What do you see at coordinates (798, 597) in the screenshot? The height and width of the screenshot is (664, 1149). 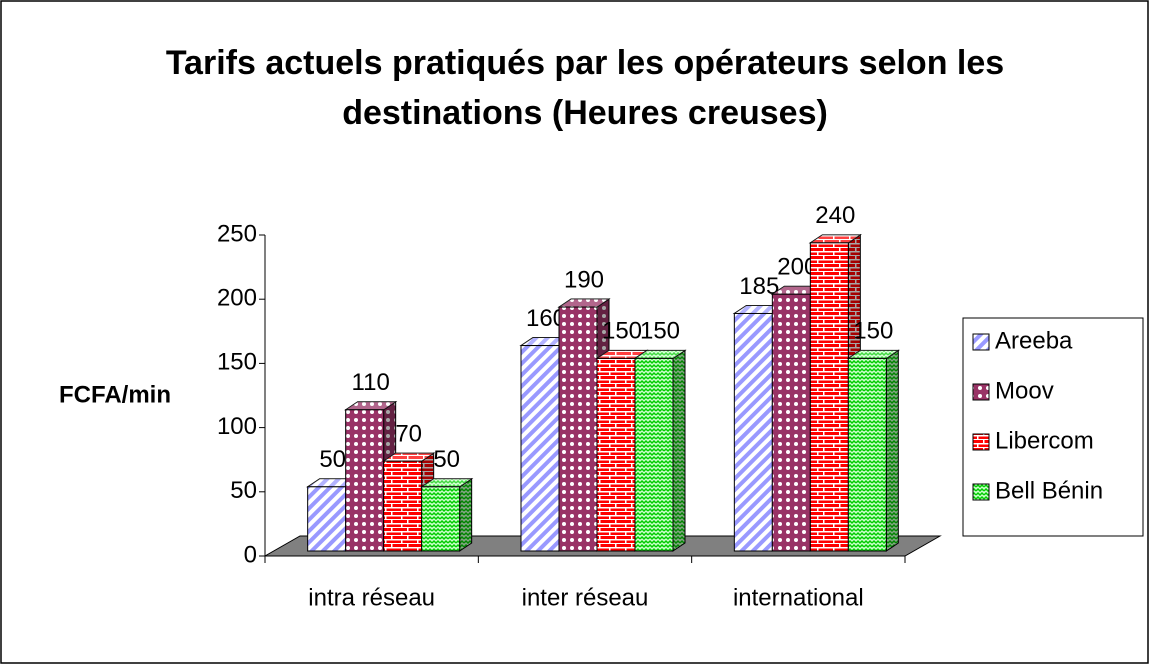 I see `x-tick-label: international` at bounding box center [798, 597].